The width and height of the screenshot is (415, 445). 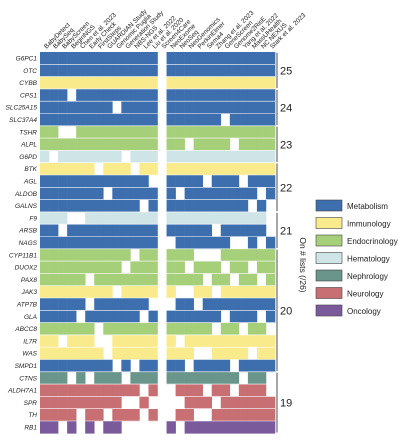 What do you see at coordinates (28, 132) in the screenshot?
I see `gene-label: TSHR` at bounding box center [28, 132].